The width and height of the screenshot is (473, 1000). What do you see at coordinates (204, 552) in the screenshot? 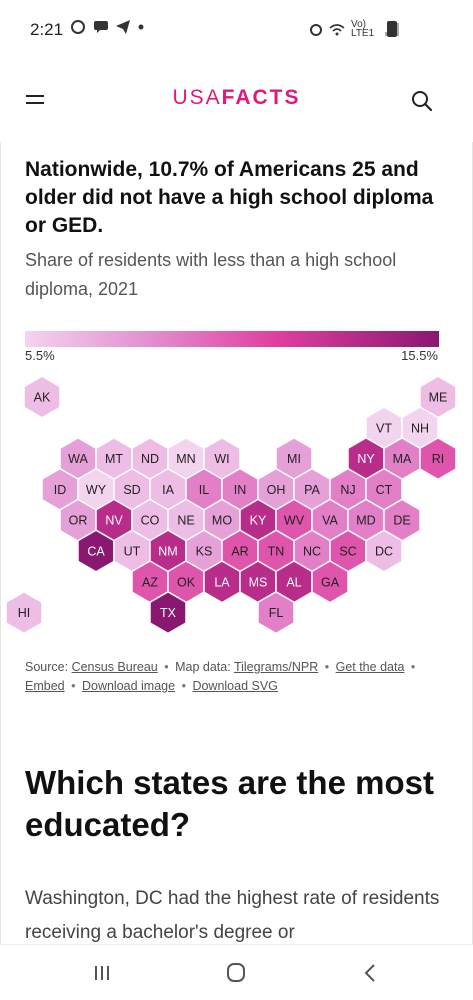
I see `state-label: KS` at bounding box center [204, 552].